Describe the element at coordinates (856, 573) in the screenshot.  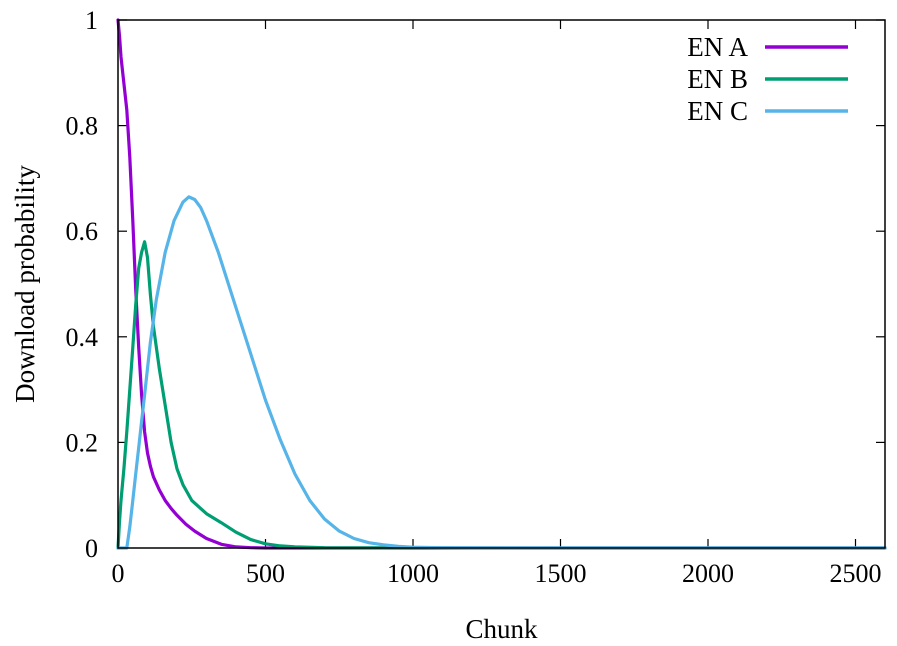
I see `x-tick-label: 2500` at that location.